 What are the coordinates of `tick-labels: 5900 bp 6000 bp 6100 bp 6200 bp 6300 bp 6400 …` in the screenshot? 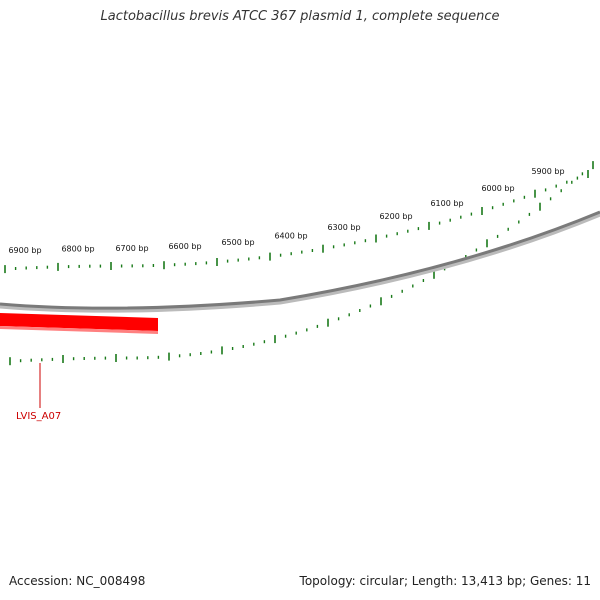 It's located at (286, 211).